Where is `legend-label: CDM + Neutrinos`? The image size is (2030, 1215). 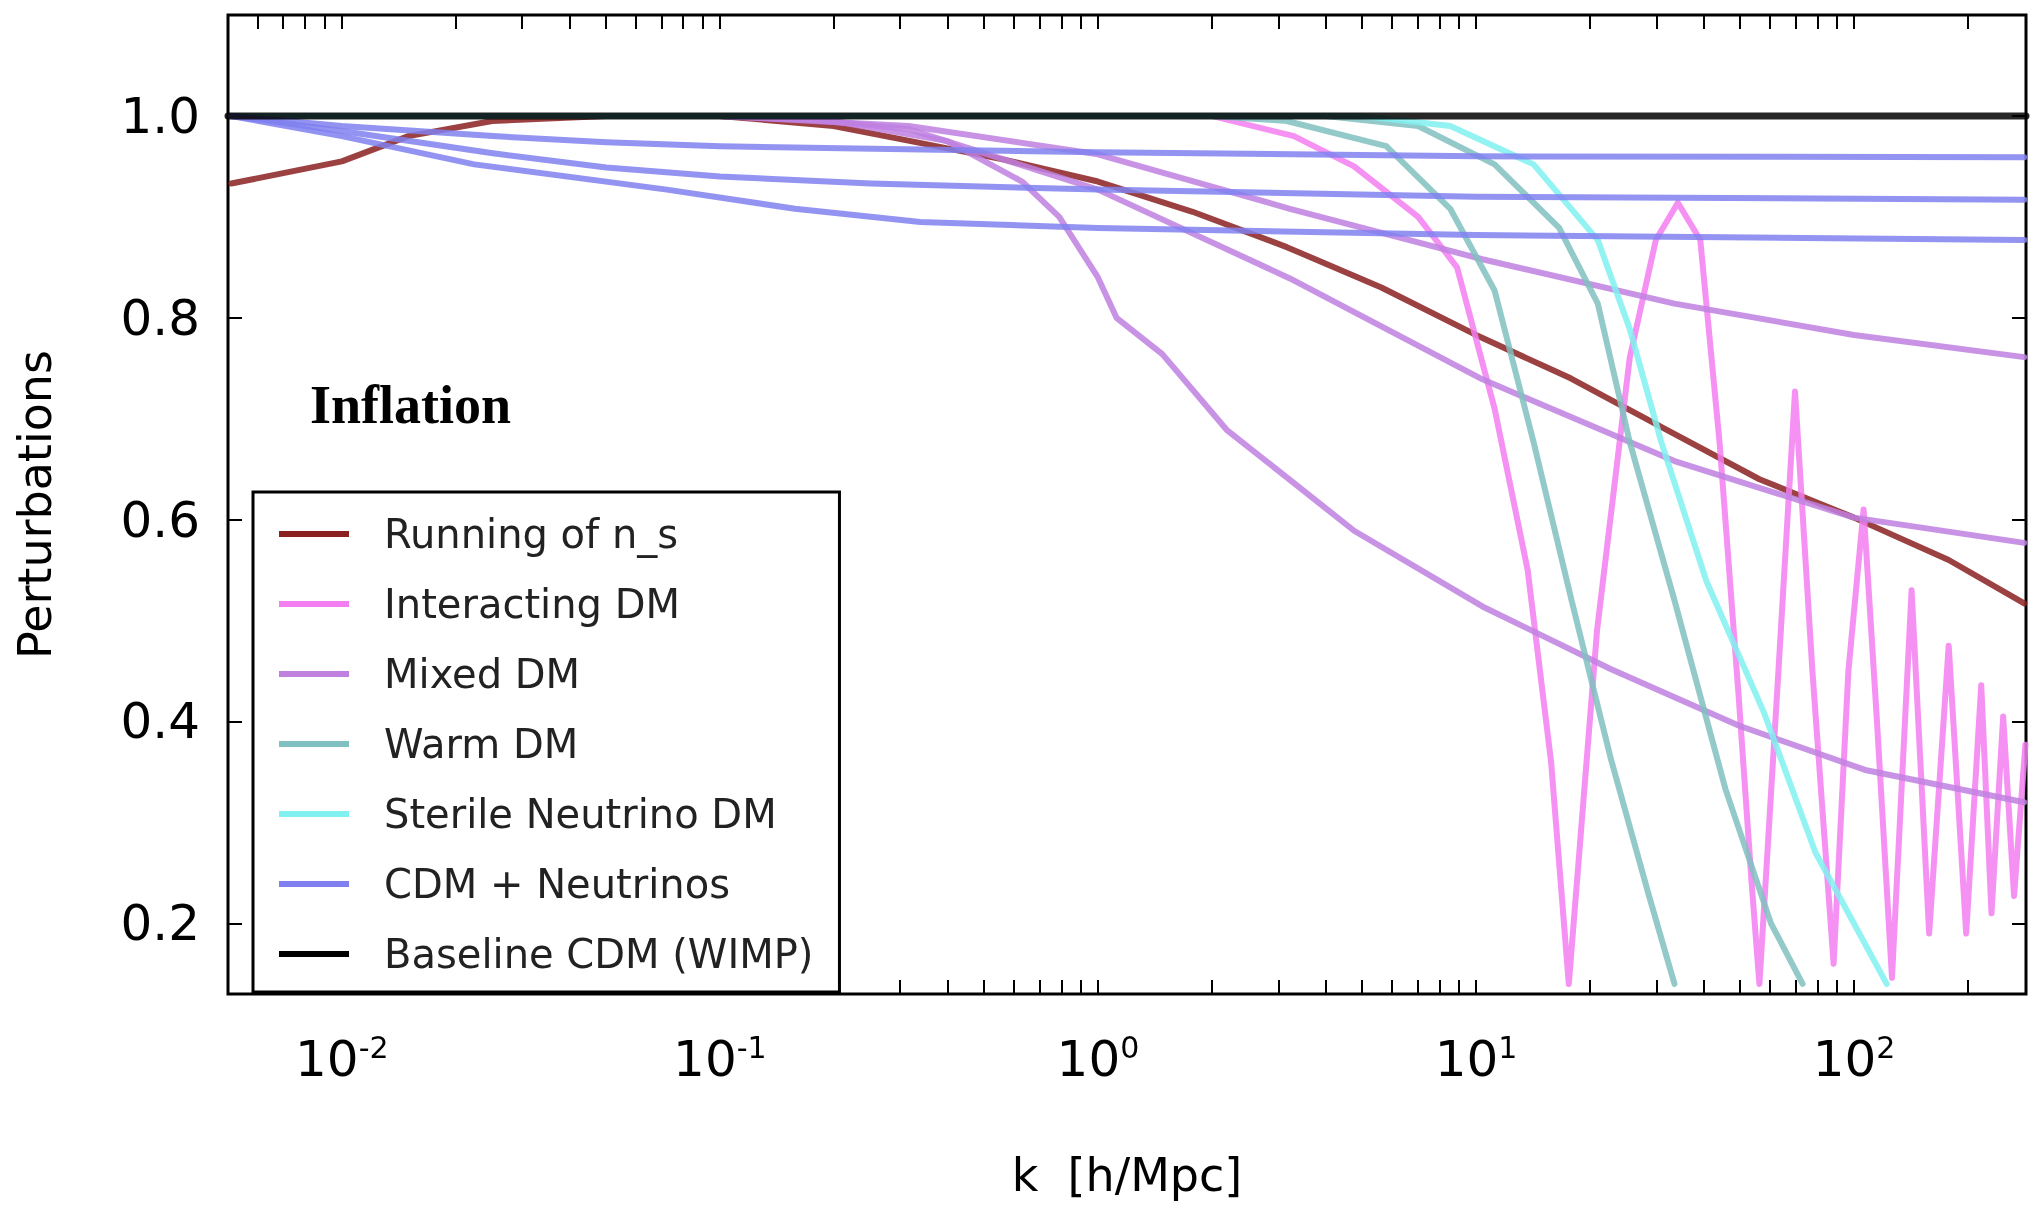
legend-label: CDM + Neutrinos is located at coordinates (557, 884).